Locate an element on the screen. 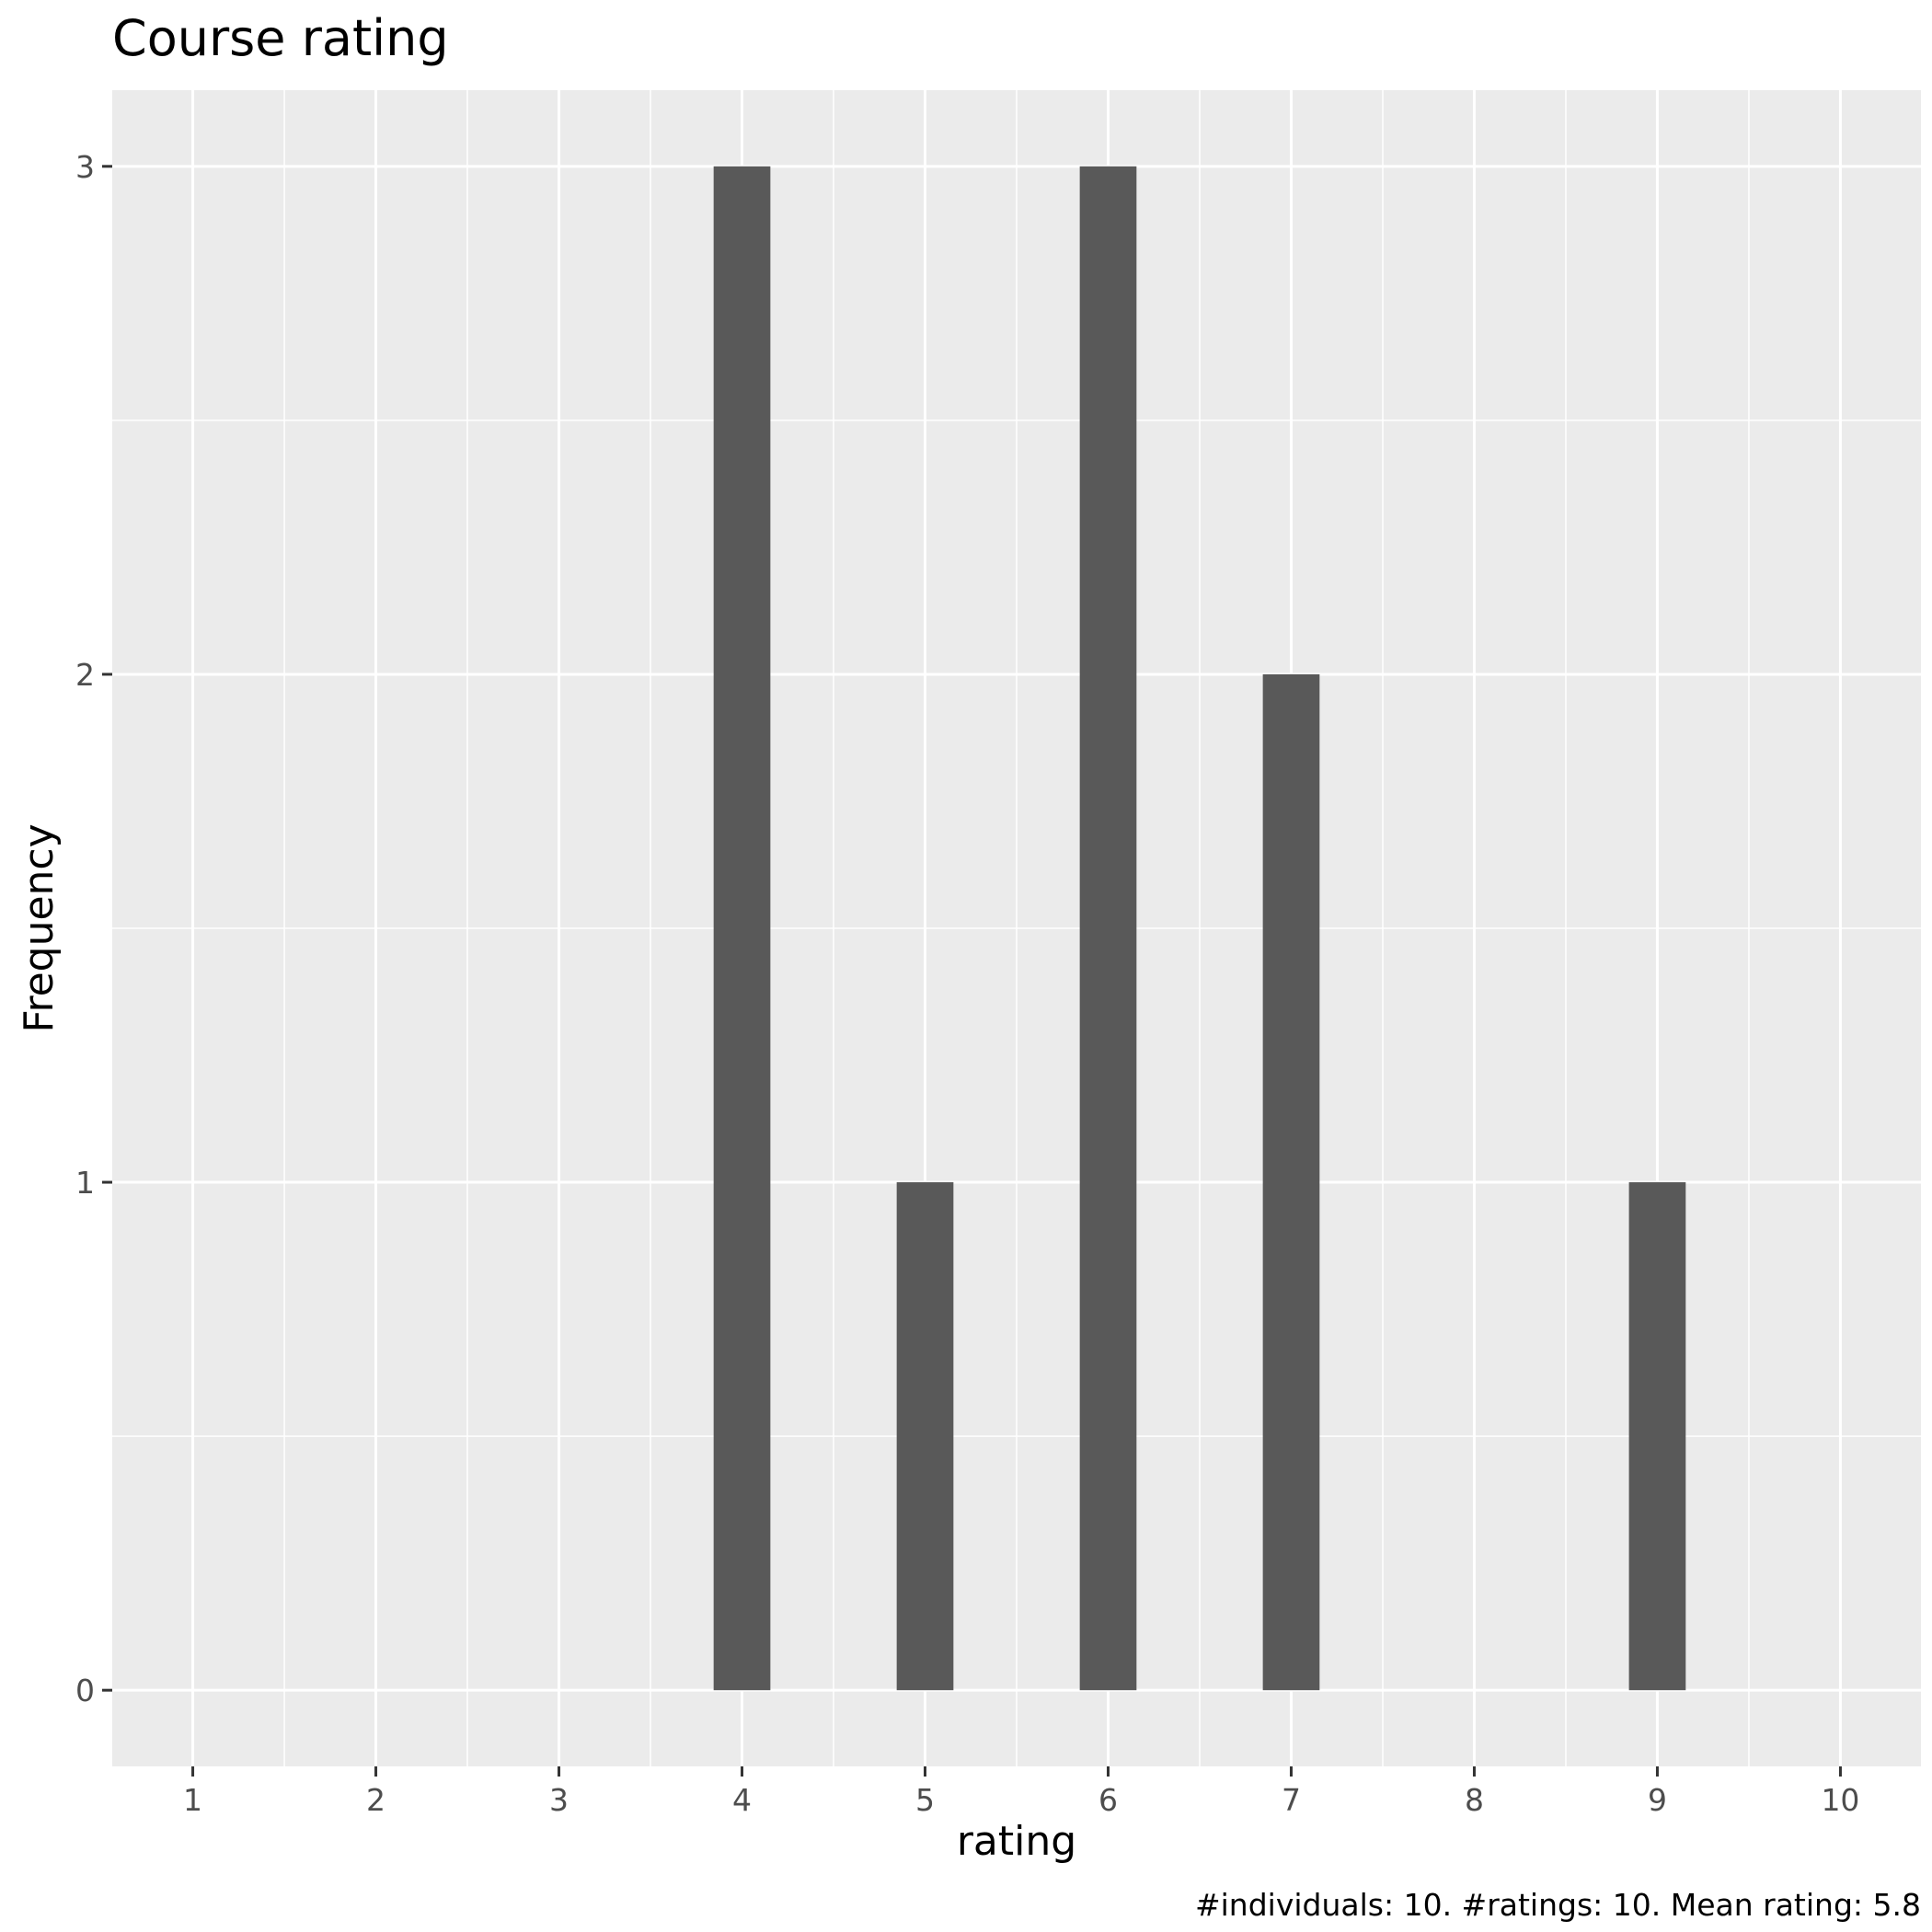 This screenshot has height=1932, width=1932. x-axis: 1 2 3 4 5 6 7 8 9 10 is located at coordinates (1021, 1792).